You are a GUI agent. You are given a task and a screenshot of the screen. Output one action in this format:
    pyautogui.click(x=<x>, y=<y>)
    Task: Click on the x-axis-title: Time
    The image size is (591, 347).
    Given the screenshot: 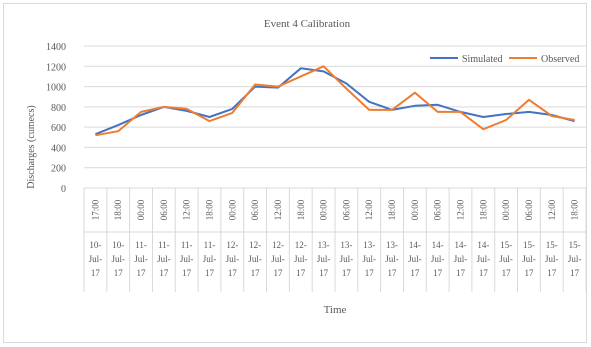 What is the action you would take?
    pyautogui.click(x=335, y=310)
    